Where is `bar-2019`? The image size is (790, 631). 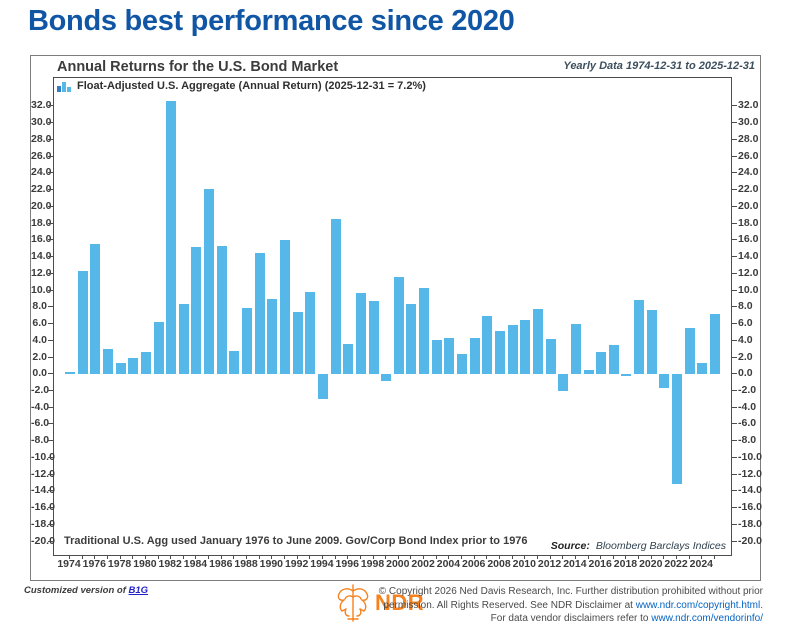 bar-2019 is located at coordinates (639, 337).